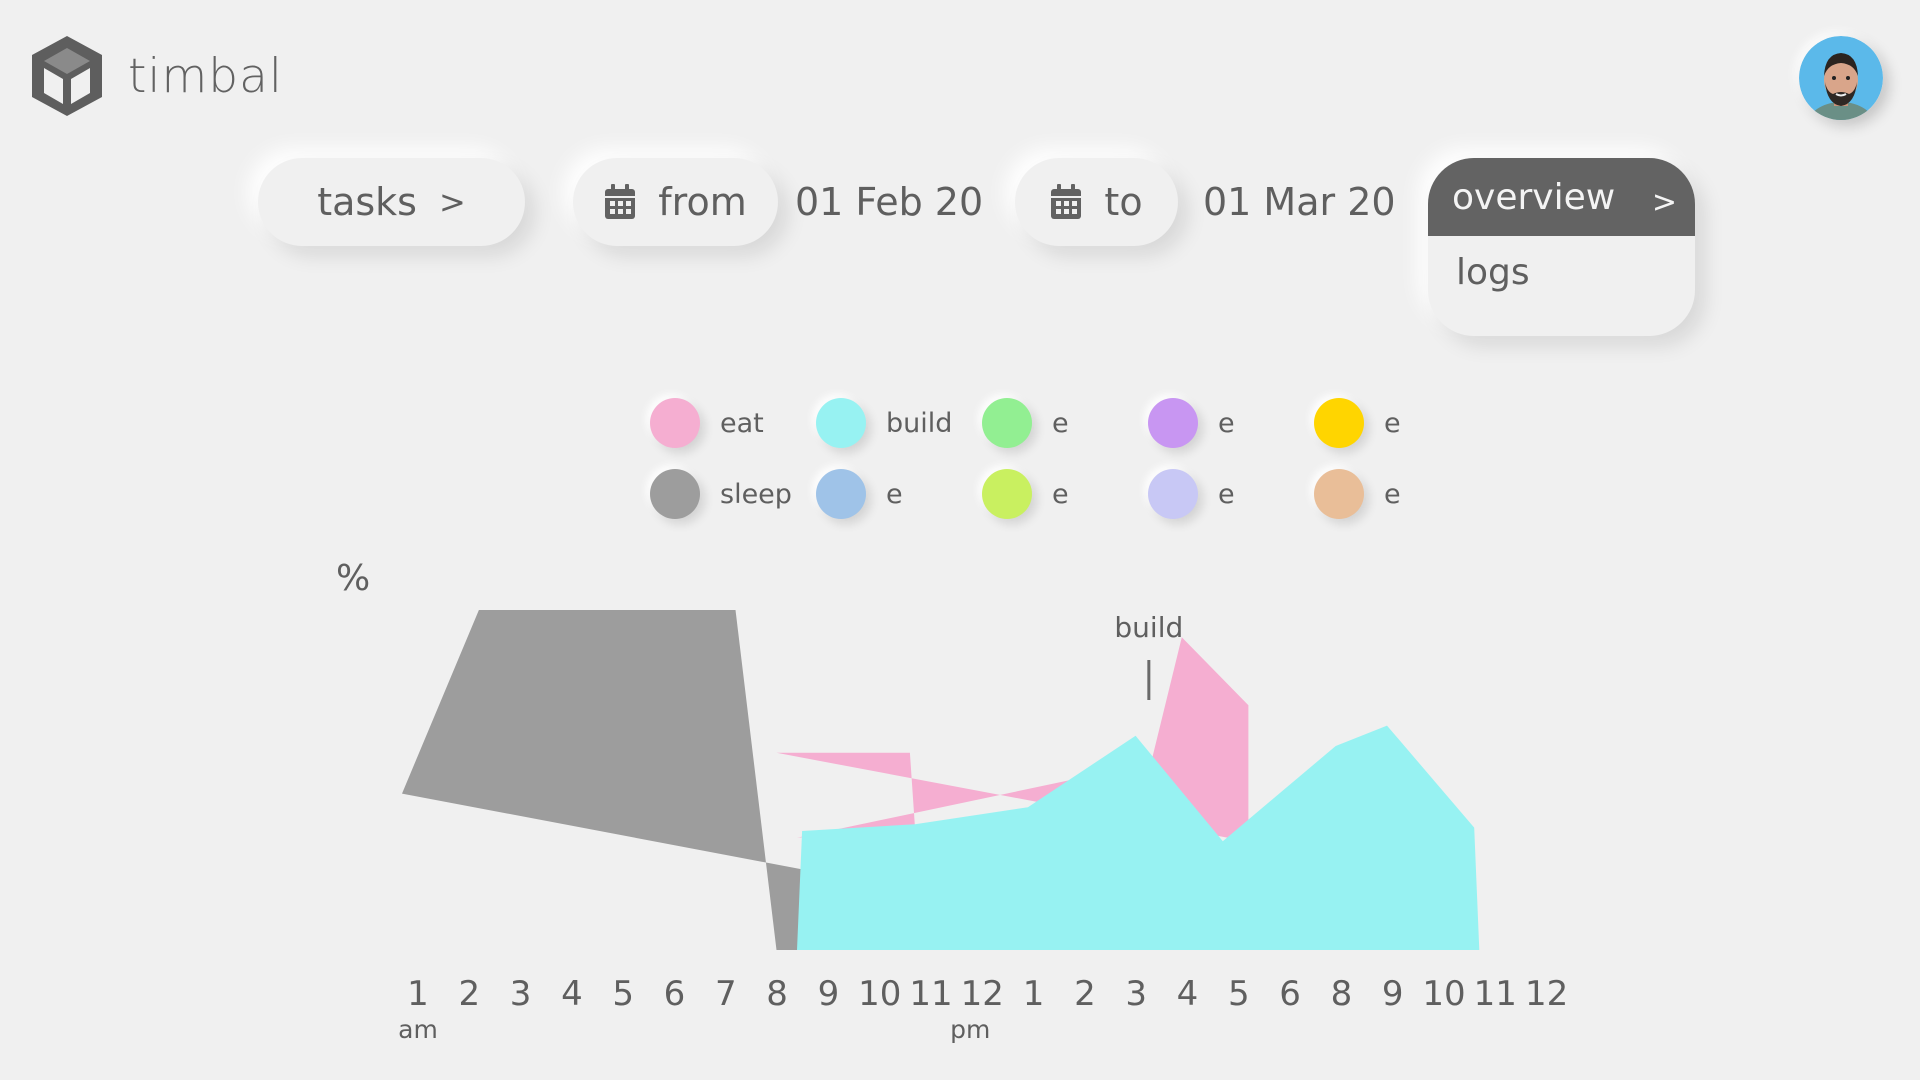 This screenshot has width=1920, height=1080. Describe the element at coordinates (1299, 202) in the screenshot. I see `to-date-value: 01 Mar 20` at that location.